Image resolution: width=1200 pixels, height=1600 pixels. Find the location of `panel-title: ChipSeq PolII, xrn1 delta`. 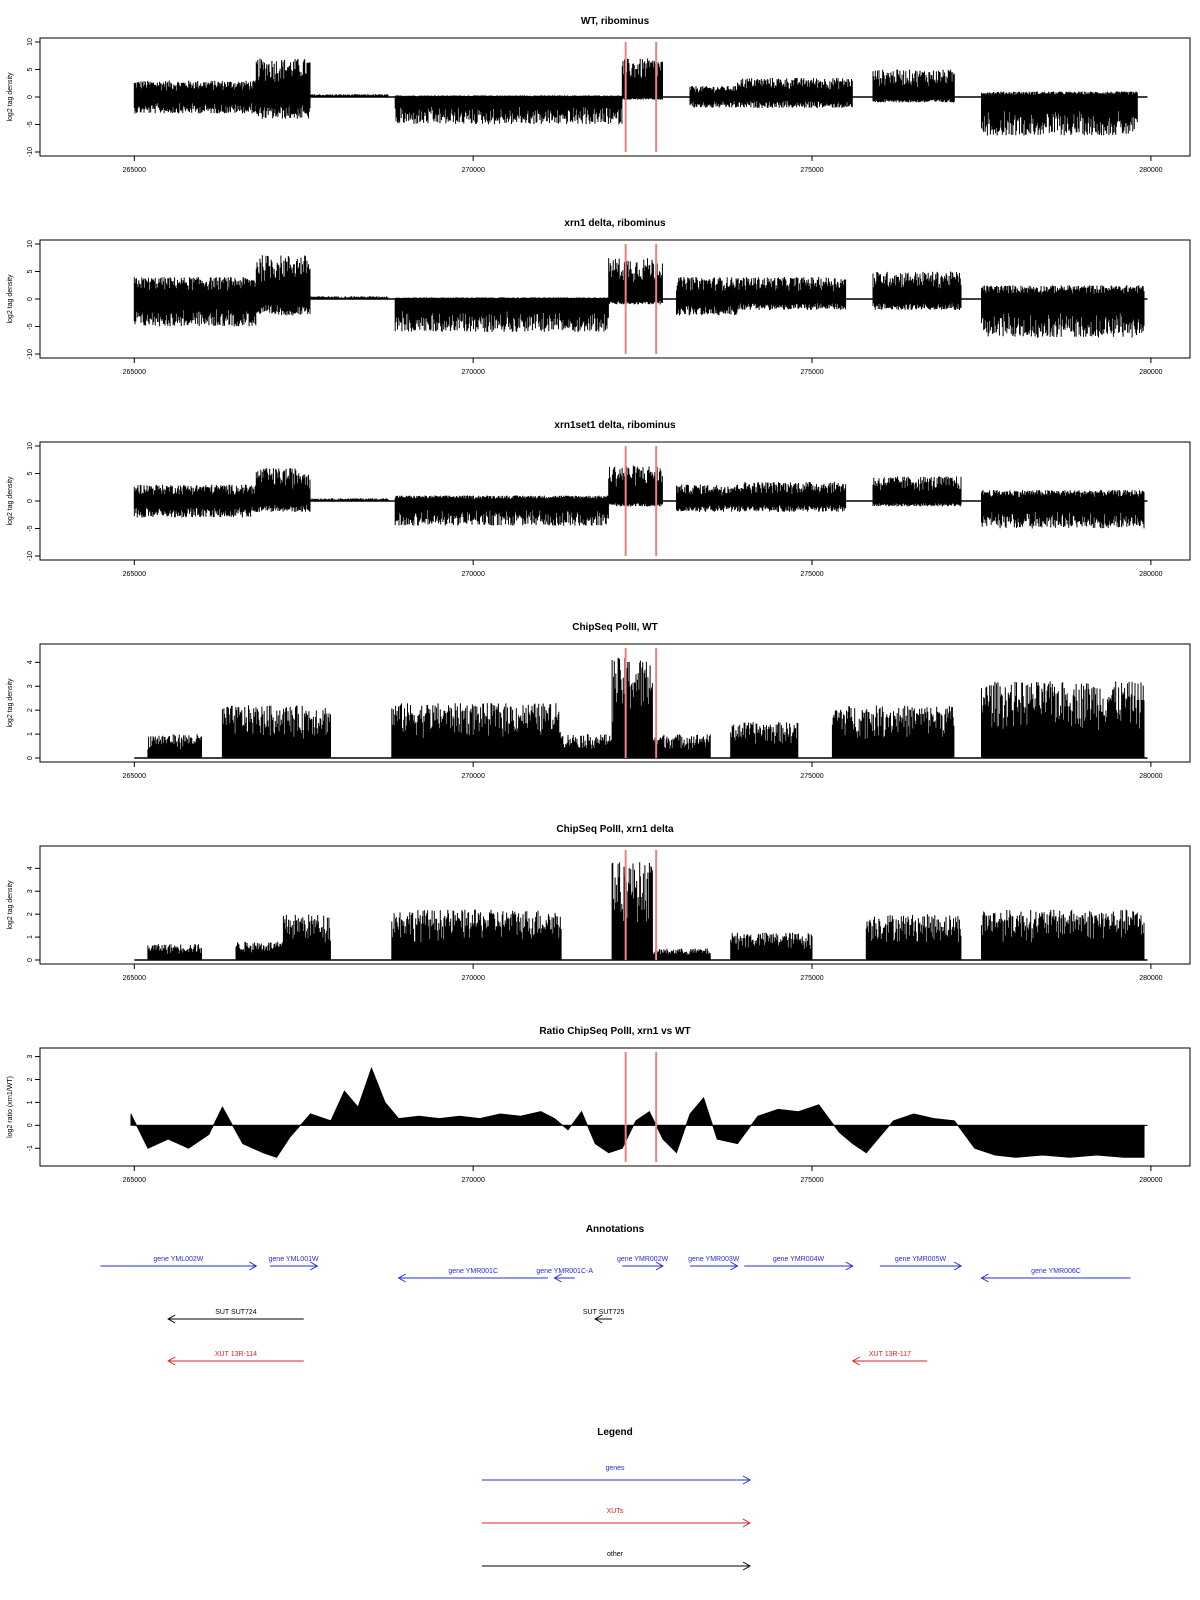

panel-title: ChipSeq PolII, xrn1 delta is located at coordinates (615, 829).